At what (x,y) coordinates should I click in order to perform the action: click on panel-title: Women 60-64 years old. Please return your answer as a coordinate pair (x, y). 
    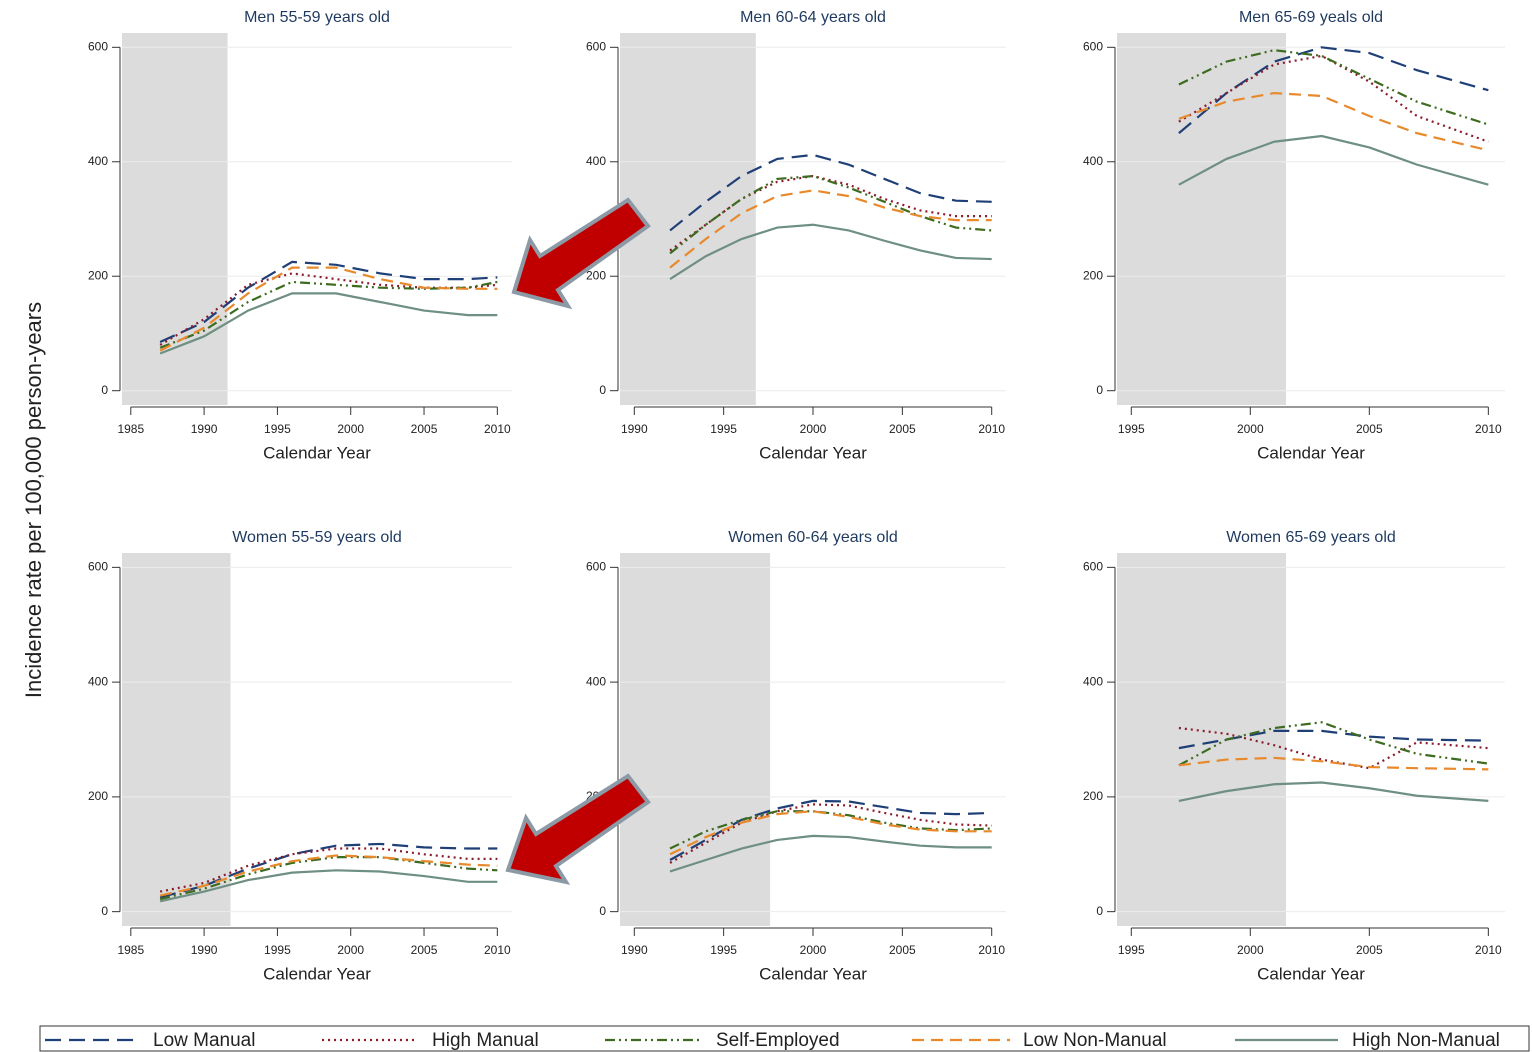
    Looking at the image, I should click on (813, 537).